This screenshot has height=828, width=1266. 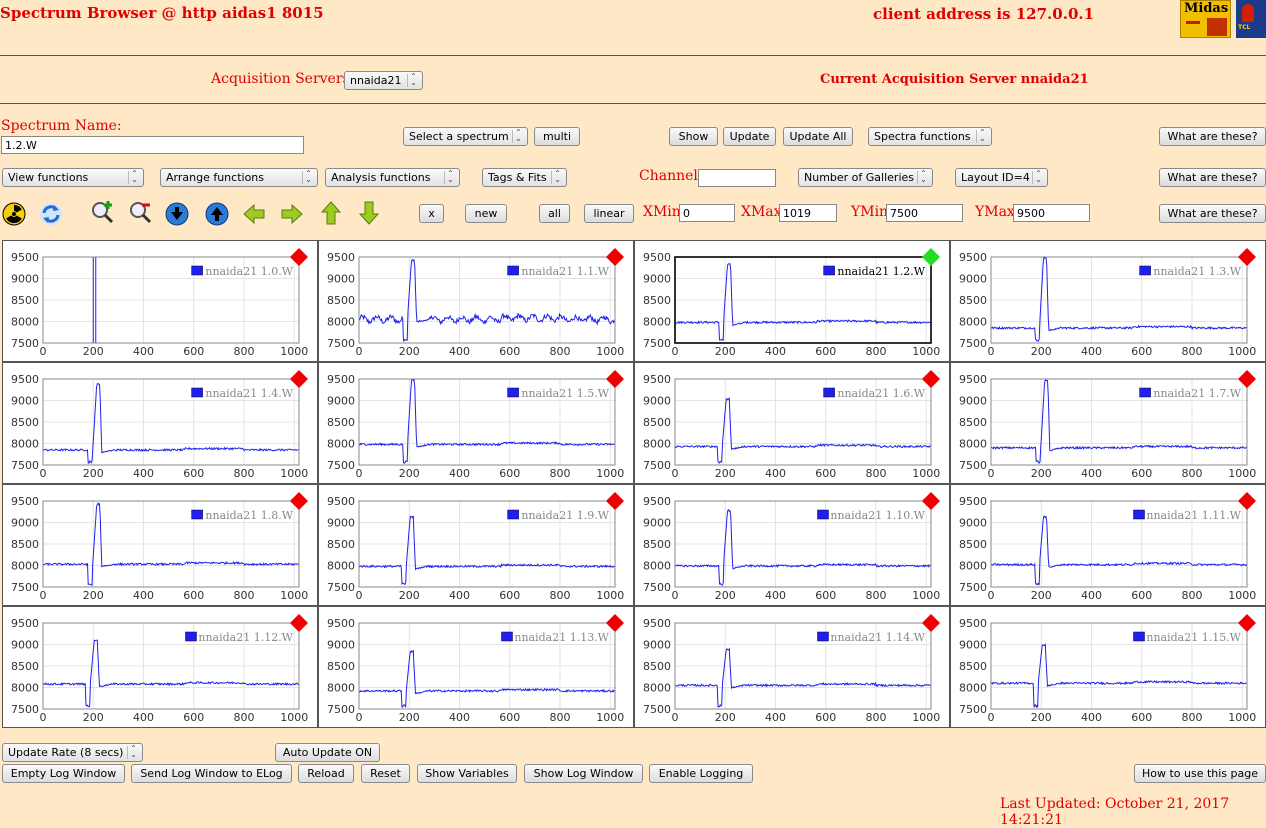 I want to click on acquisition-server-select: nnaida21 ⌃ ⌄, so click(x=383, y=80).